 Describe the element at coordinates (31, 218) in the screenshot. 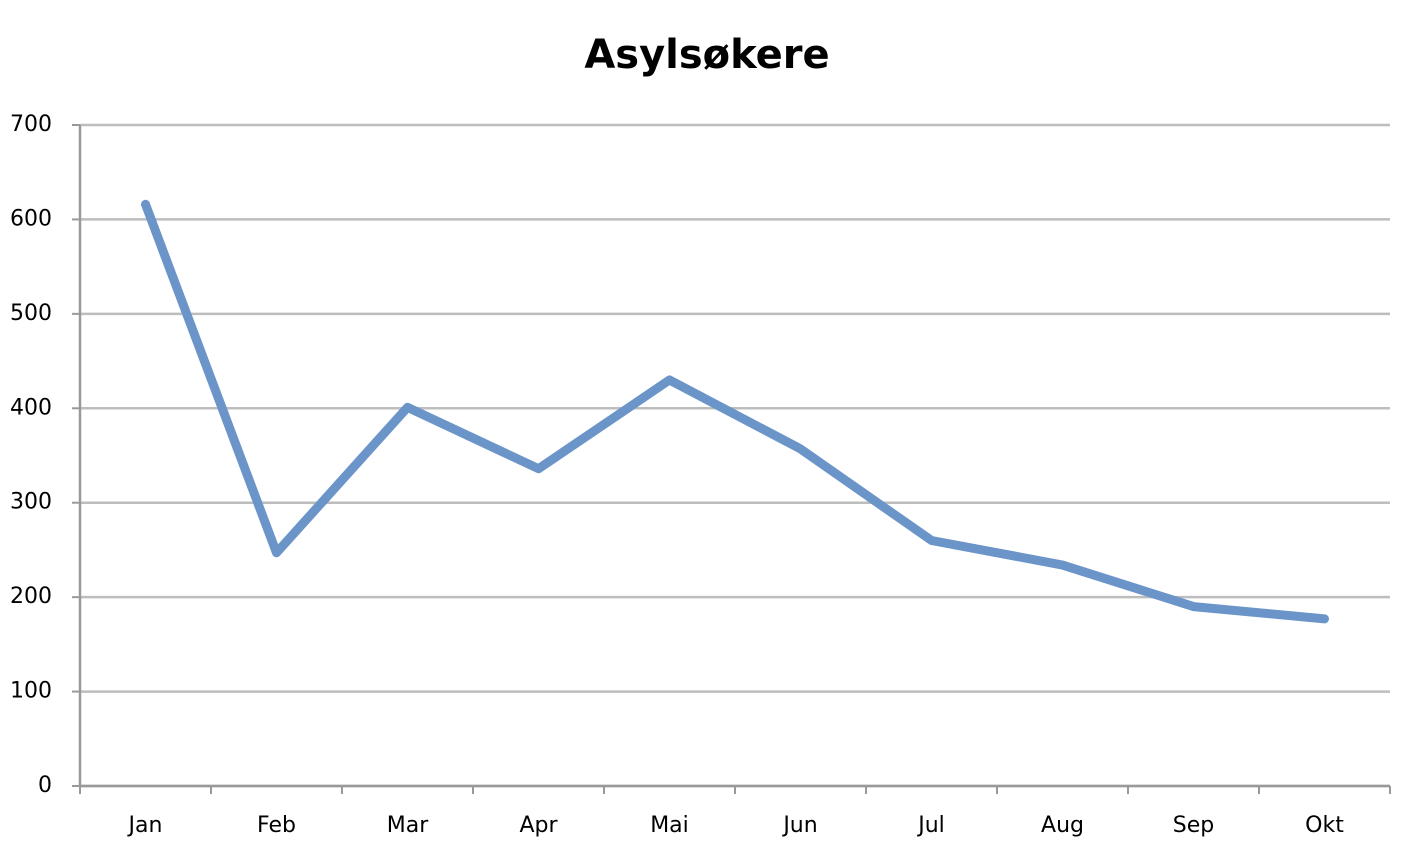

I see `y-tick-label: 600` at that location.